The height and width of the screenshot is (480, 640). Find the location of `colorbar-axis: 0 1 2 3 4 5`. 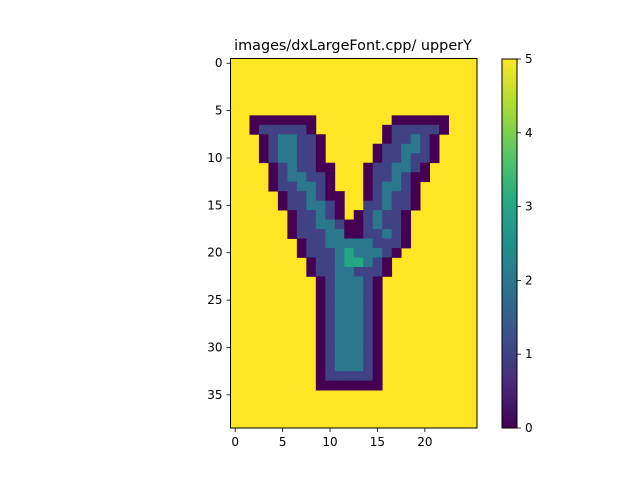

colorbar-axis: 0 1 2 3 4 5 is located at coordinates (525, 243).